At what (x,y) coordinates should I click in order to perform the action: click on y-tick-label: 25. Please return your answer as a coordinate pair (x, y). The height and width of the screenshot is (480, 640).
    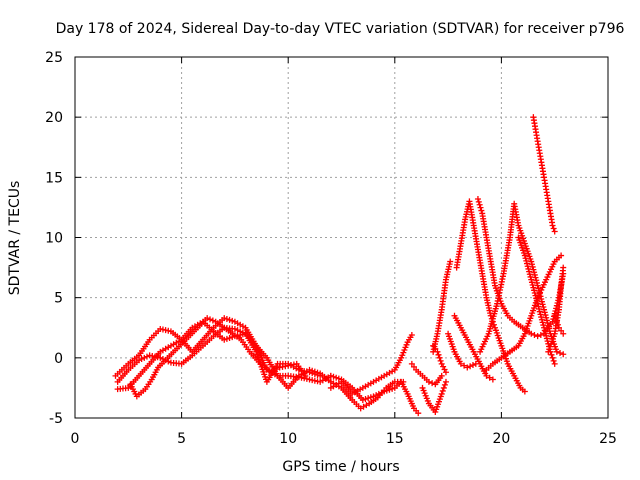
    Looking at the image, I should click on (54, 58).